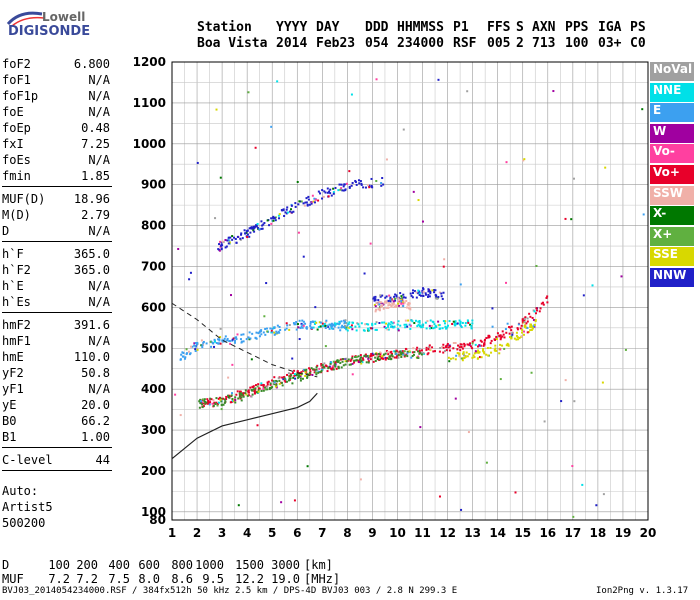 This screenshot has height=600, width=700. Describe the element at coordinates (224, 27) in the screenshot. I see `header-label-0: Station` at that location.